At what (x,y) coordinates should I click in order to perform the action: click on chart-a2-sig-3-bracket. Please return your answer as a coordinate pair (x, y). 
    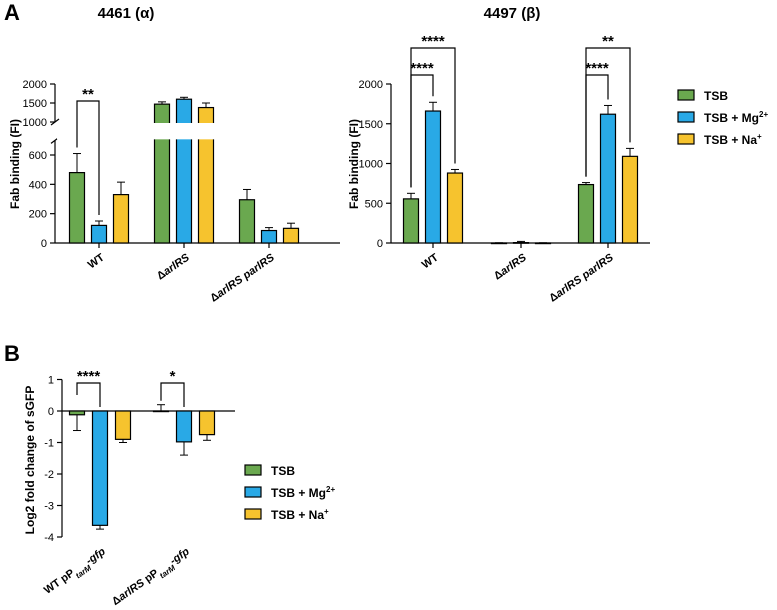
    Looking at the image, I should click on (608, 112).